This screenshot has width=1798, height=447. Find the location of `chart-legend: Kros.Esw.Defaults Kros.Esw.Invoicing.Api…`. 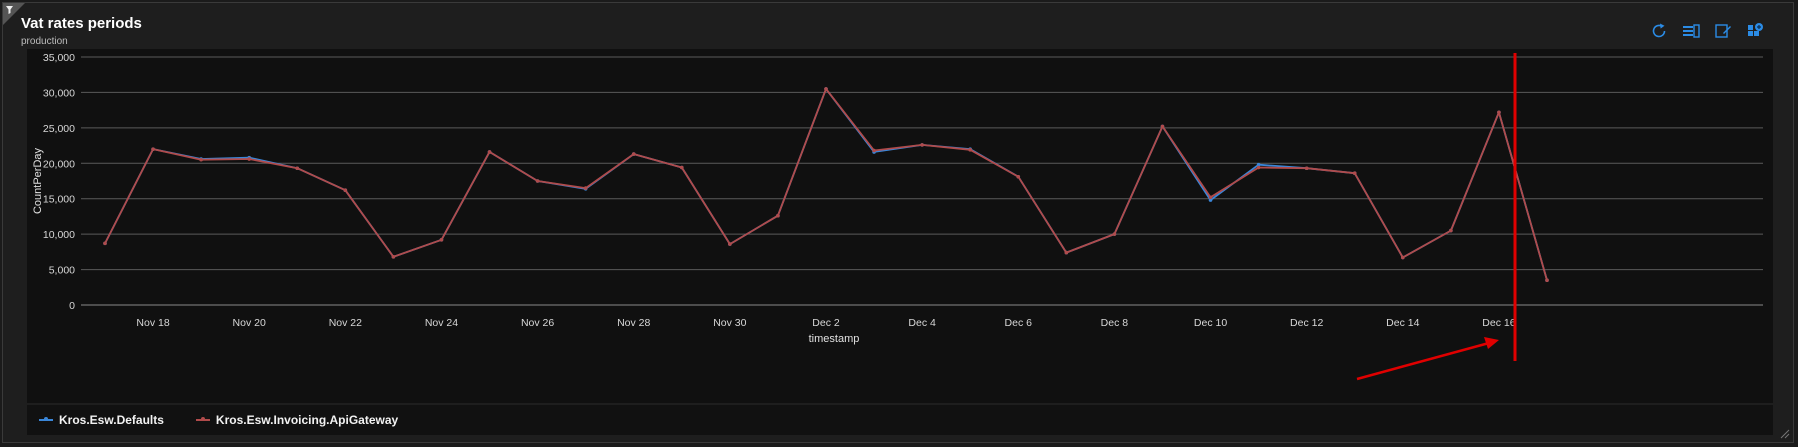

chart-legend: Kros.Esw.Defaults Kros.Esw.Invoicing.Api… is located at coordinates (900, 420).